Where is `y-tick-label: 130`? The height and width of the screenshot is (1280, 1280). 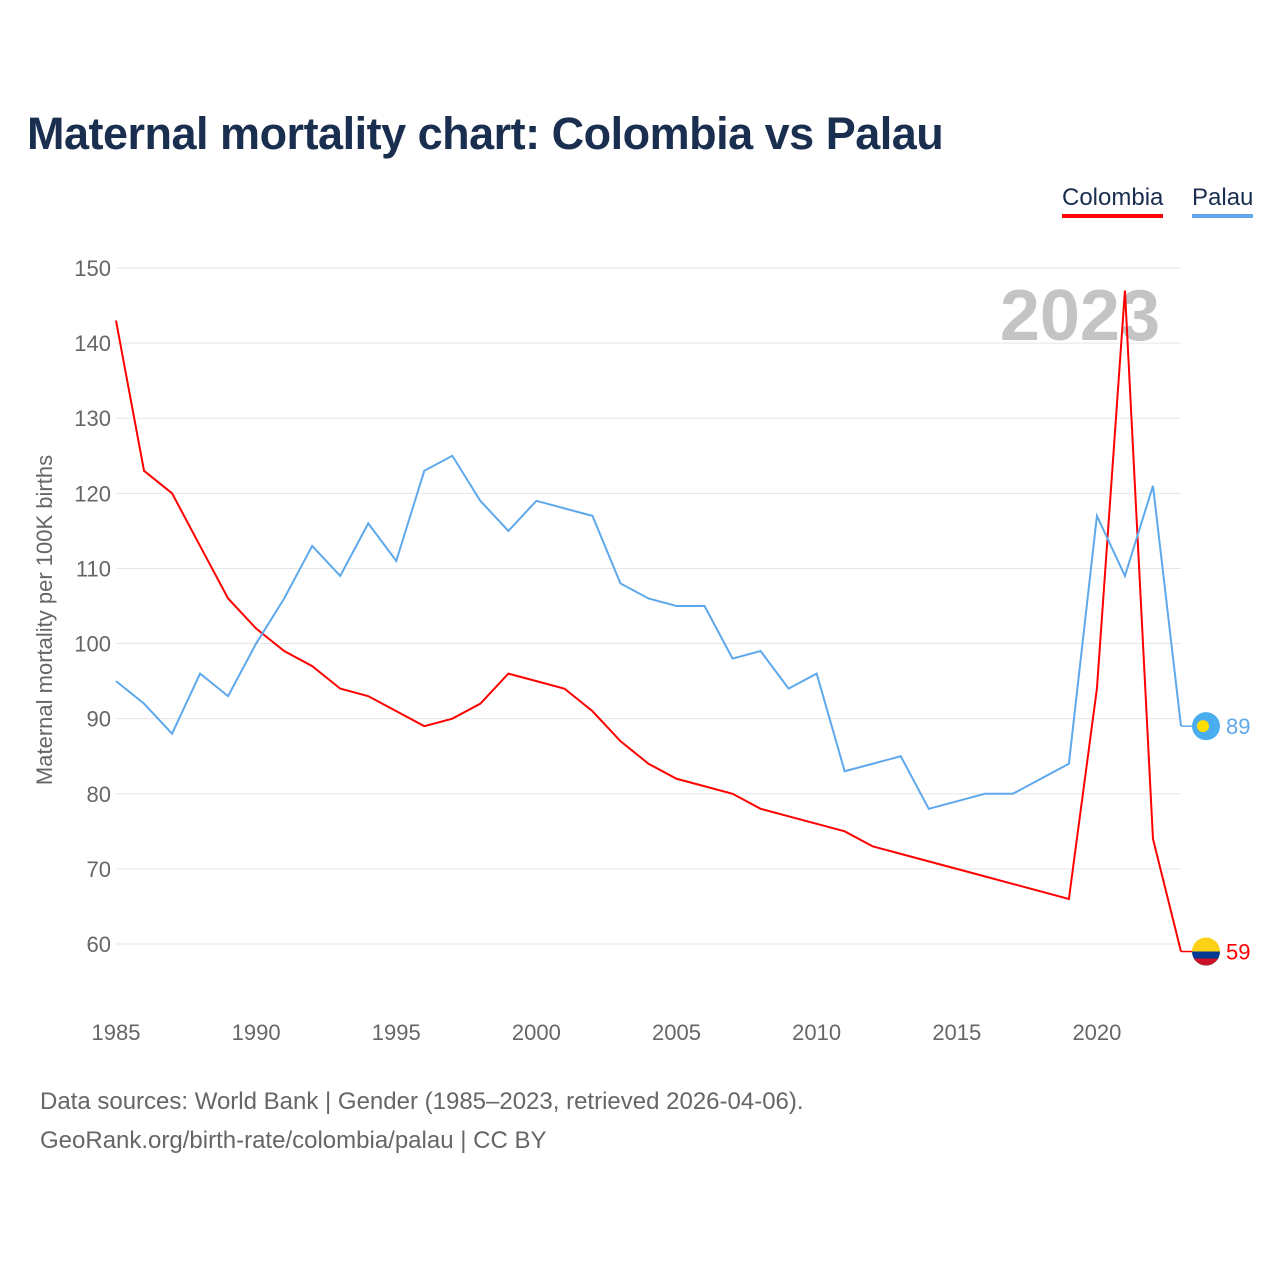
y-tick-label: 130 is located at coordinates (92, 418).